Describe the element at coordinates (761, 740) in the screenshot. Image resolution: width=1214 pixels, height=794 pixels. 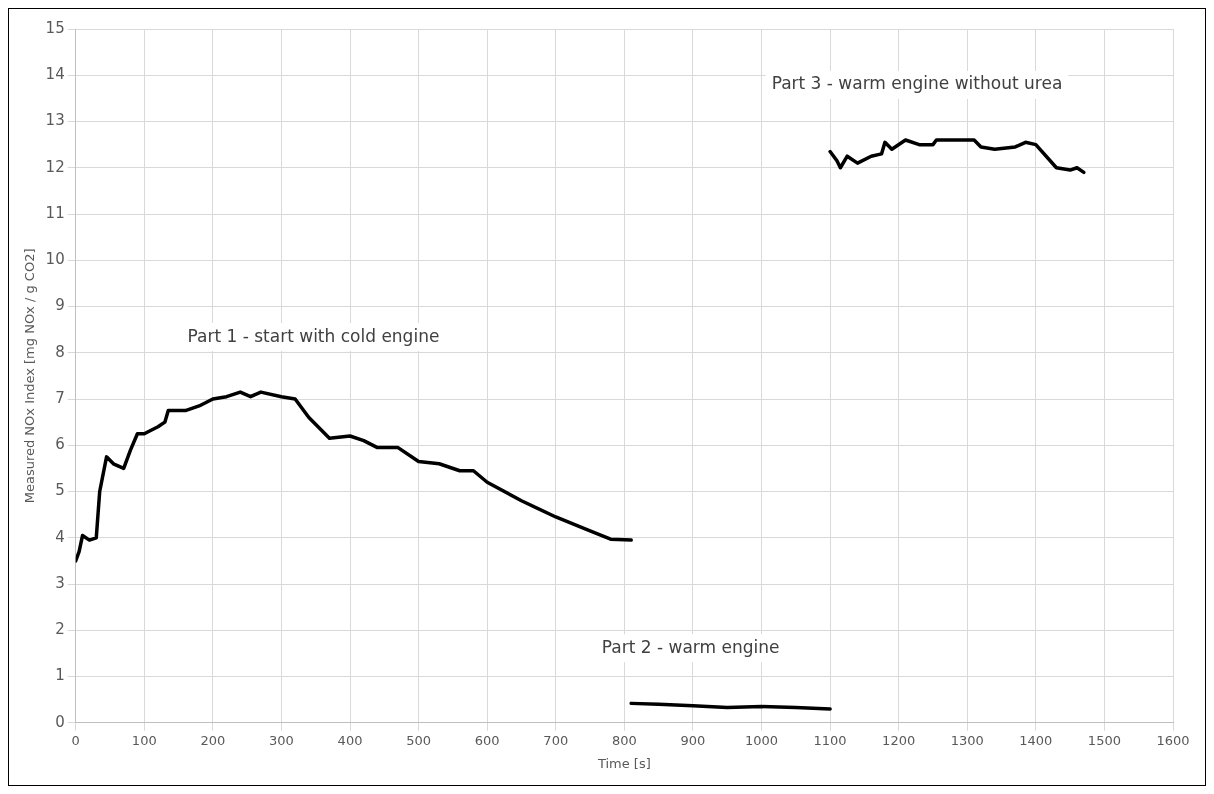
I see `x-tick-label: 1000` at that location.